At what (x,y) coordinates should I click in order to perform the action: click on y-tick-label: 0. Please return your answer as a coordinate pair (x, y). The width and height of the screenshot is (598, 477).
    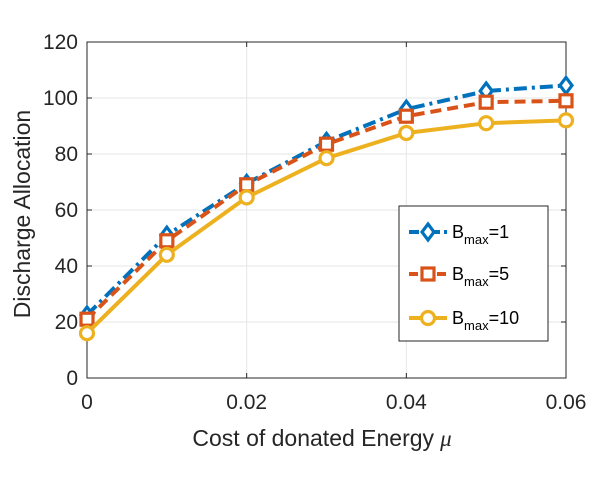
    Looking at the image, I should click on (72, 378).